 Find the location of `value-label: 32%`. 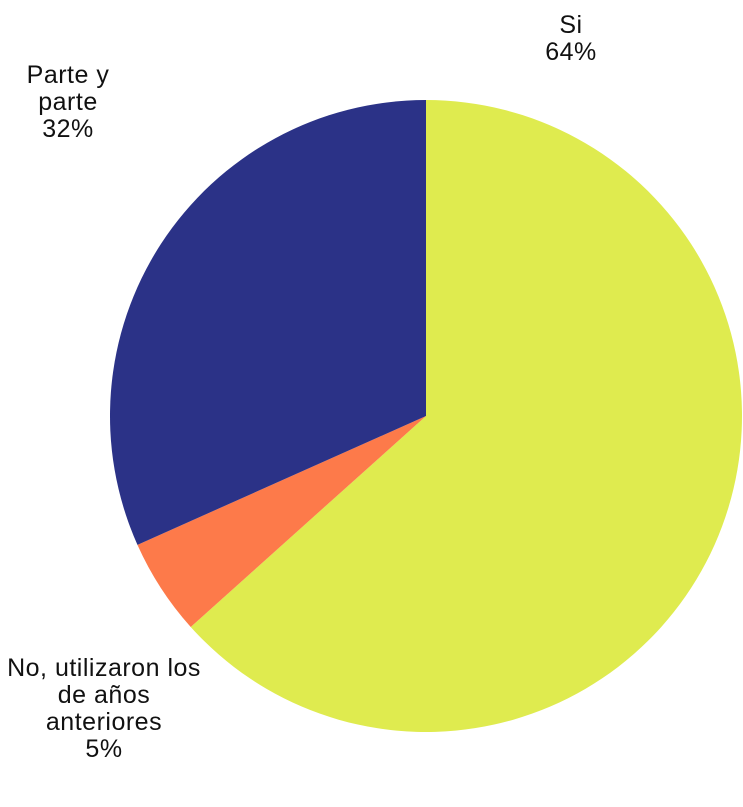

value-label: 32% is located at coordinates (68, 129).